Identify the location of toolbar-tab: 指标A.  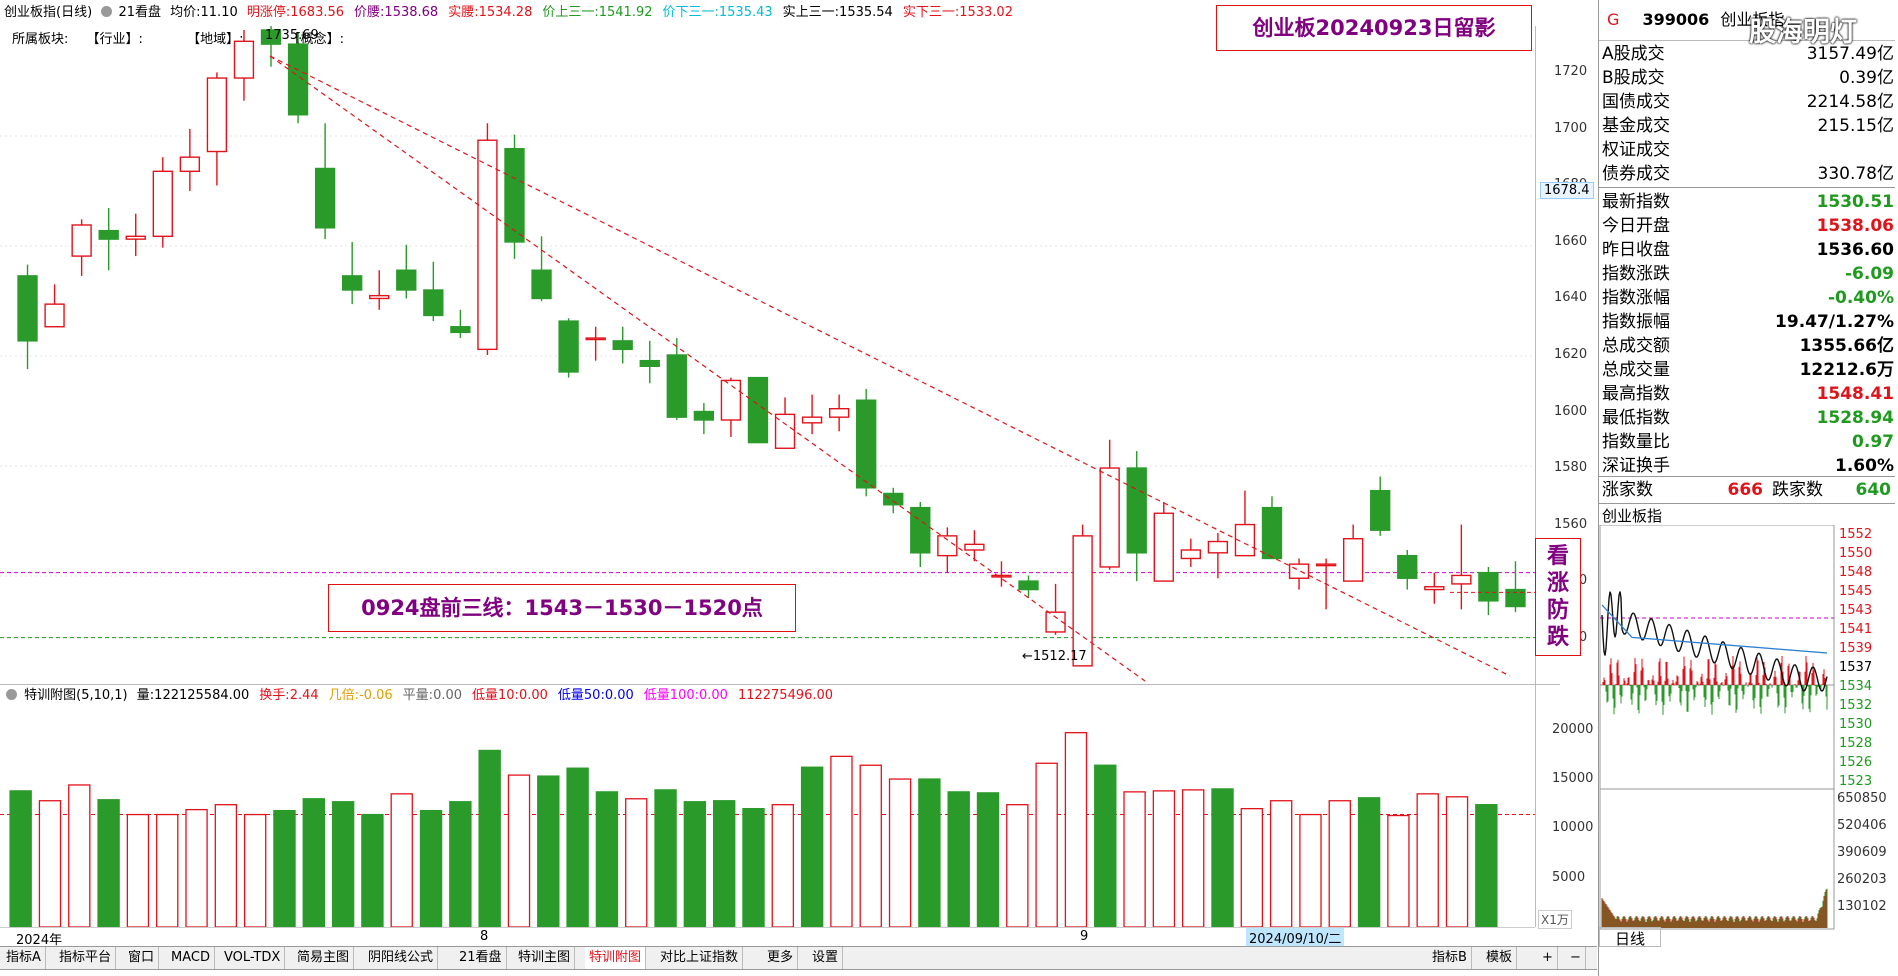
(24, 958).